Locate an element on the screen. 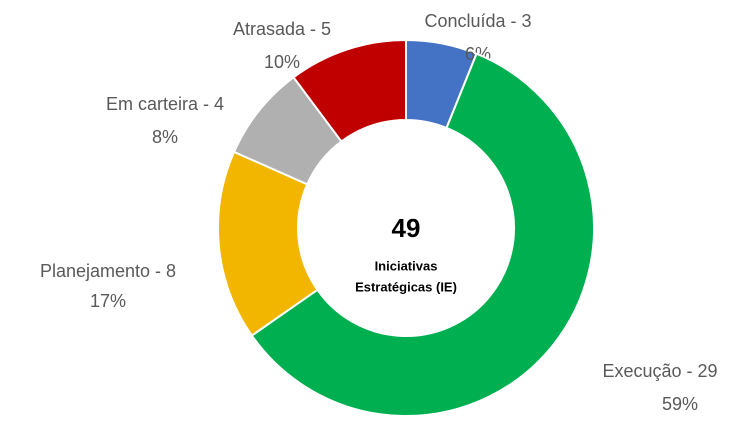 Image resolution: width=751 pixels, height=448 pixels. slice-label: Planejamento - 8 is located at coordinates (108, 271).